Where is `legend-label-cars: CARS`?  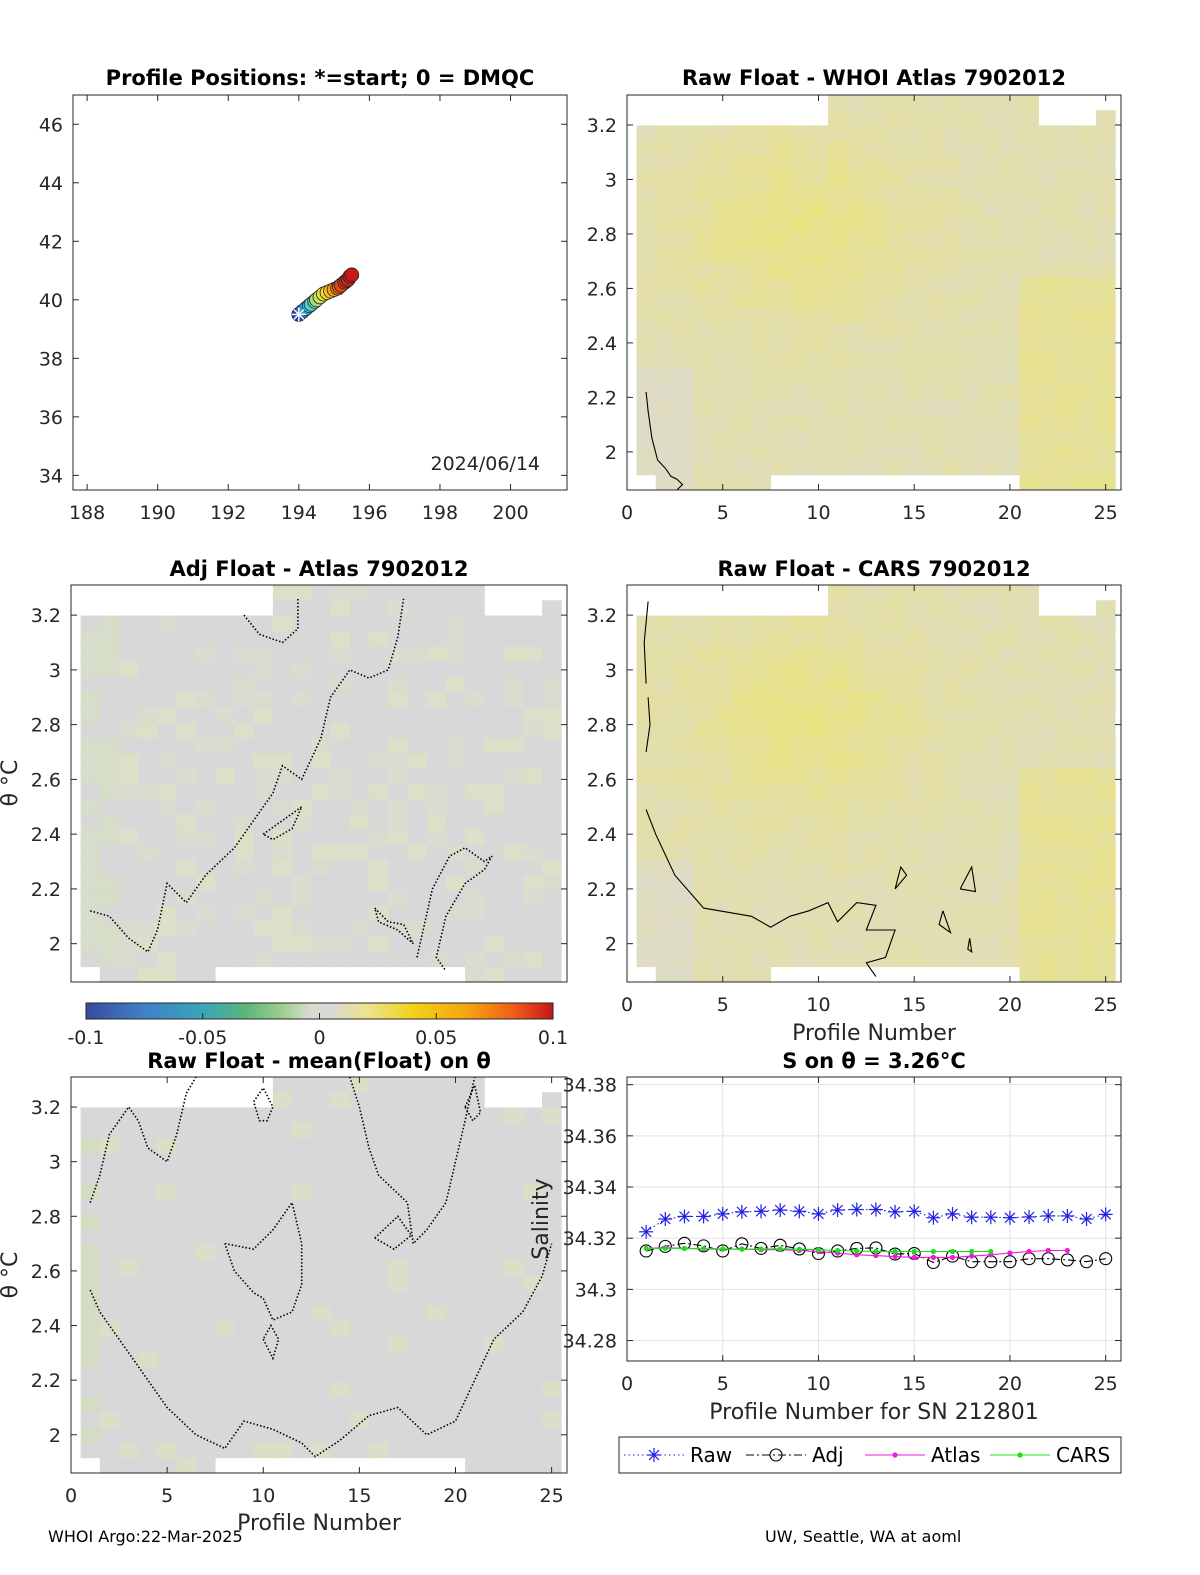 legend-label-cars: CARS is located at coordinates (1083, 1455).